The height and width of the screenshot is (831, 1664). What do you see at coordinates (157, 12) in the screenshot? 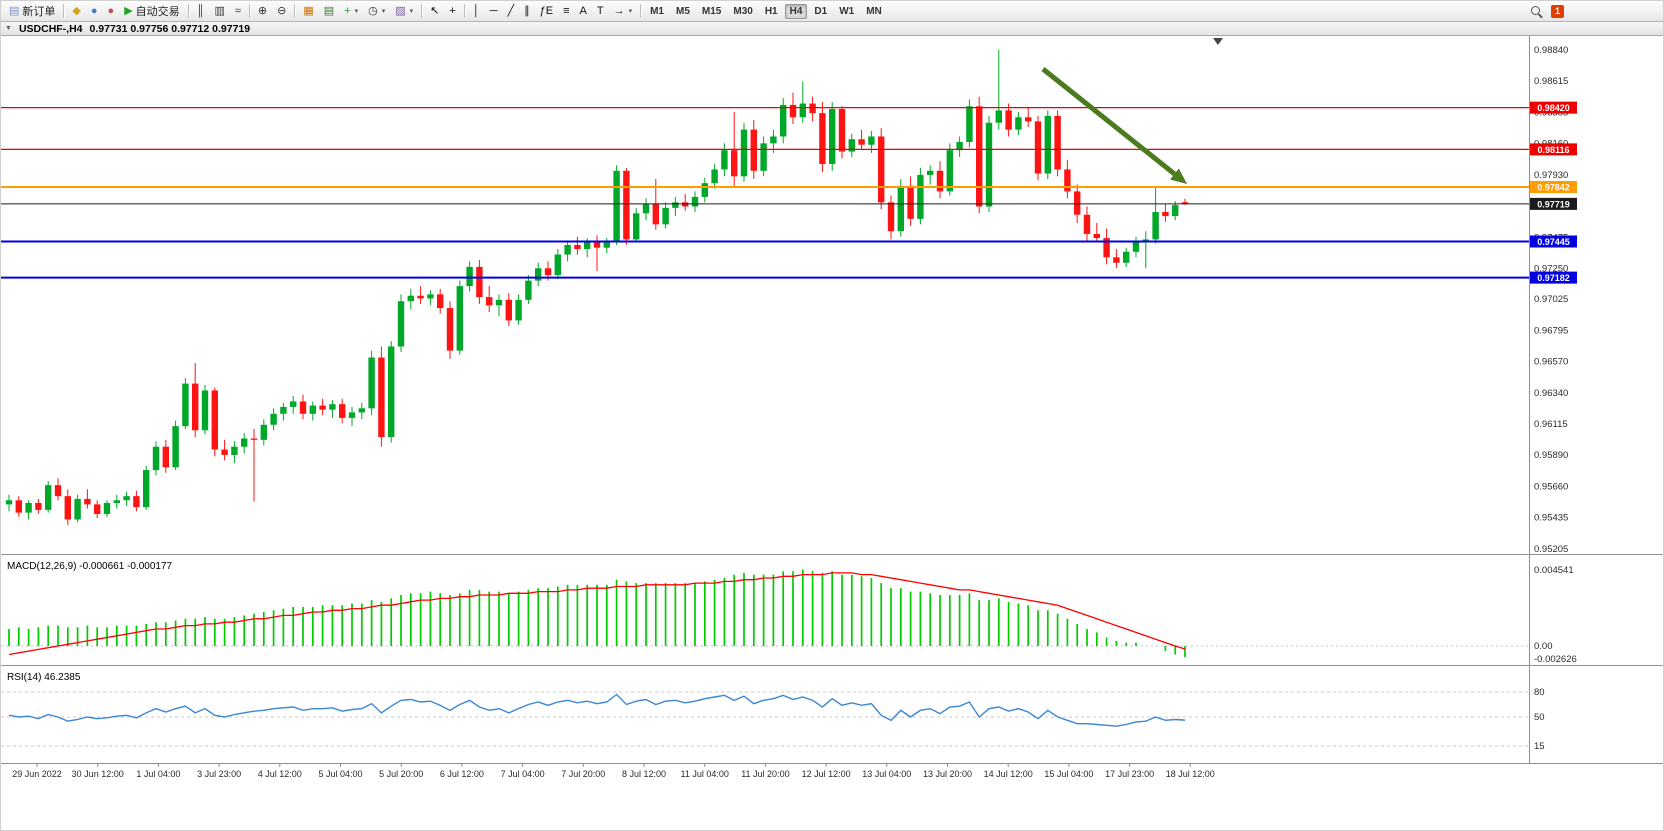
I see `autotrading-button-label: 自动交易` at bounding box center [157, 12].